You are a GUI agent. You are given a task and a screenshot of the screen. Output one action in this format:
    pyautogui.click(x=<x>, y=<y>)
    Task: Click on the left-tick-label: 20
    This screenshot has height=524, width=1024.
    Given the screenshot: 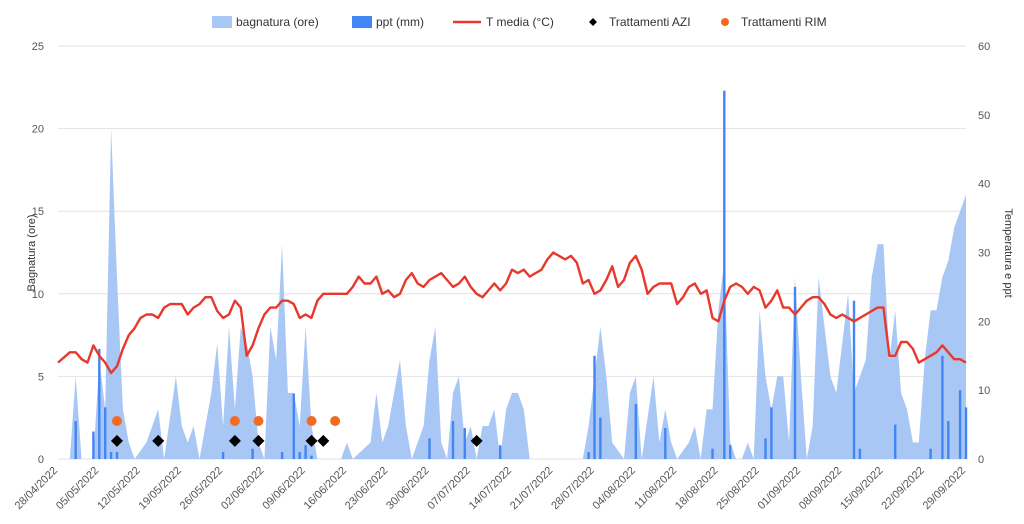 What is the action you would take?
    pyautogui.click(x=38, y=130)
    